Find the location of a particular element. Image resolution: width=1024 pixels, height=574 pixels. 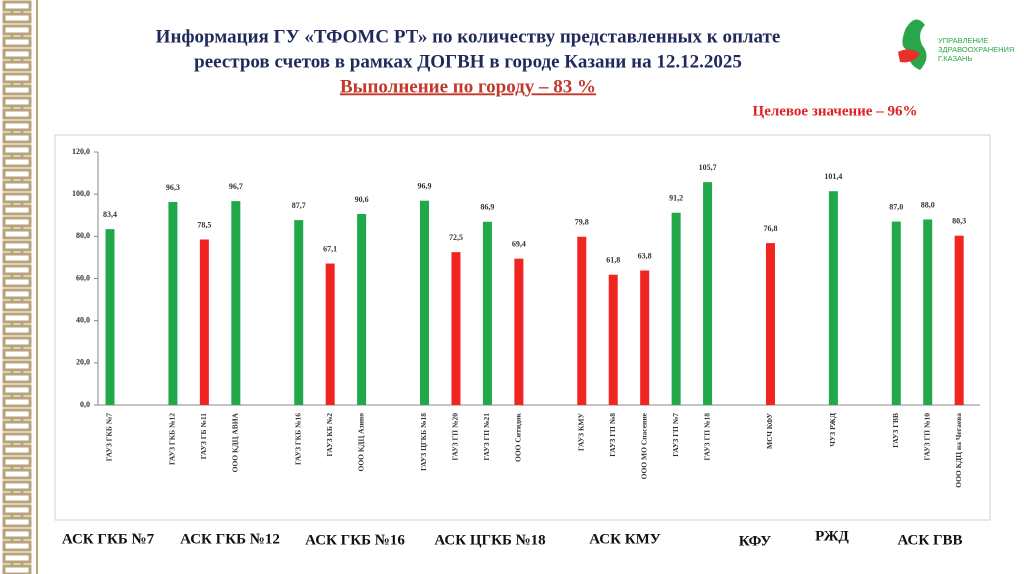

group-label: АСК ГКБ №16 is located at coordinates (355, 540).